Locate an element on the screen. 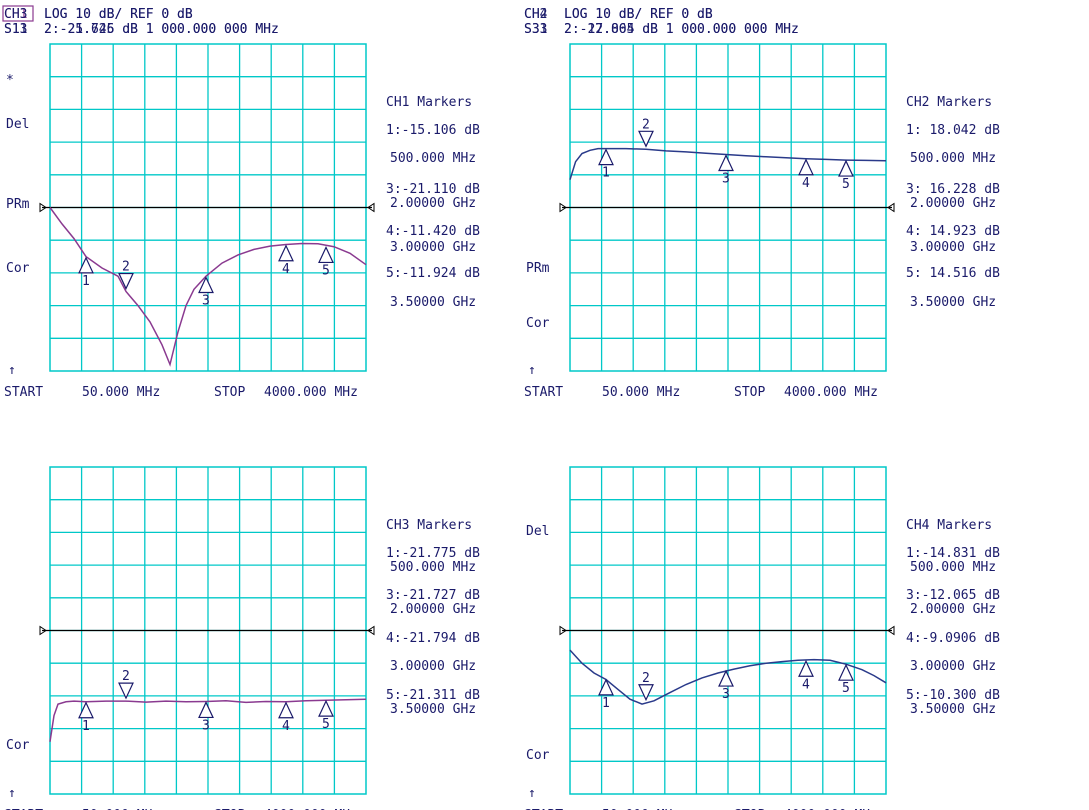  active-marker-readout: 2:-21.626 dB 1 000.000 000 MHz is located at coordinates (161, 29).